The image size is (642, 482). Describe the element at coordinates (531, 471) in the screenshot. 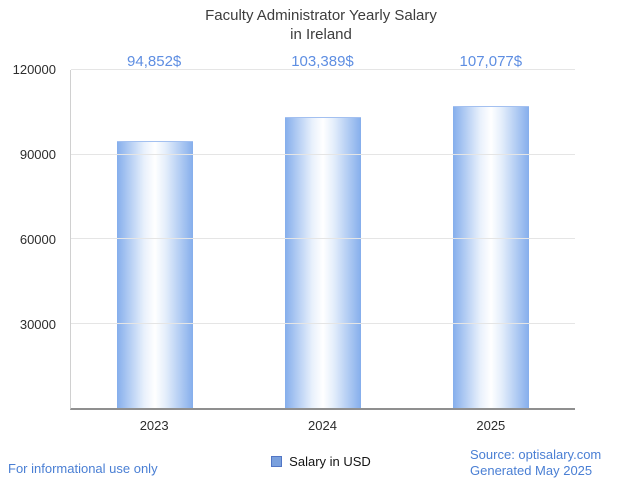

I see `generated-date: Generated May 2025` at that location.